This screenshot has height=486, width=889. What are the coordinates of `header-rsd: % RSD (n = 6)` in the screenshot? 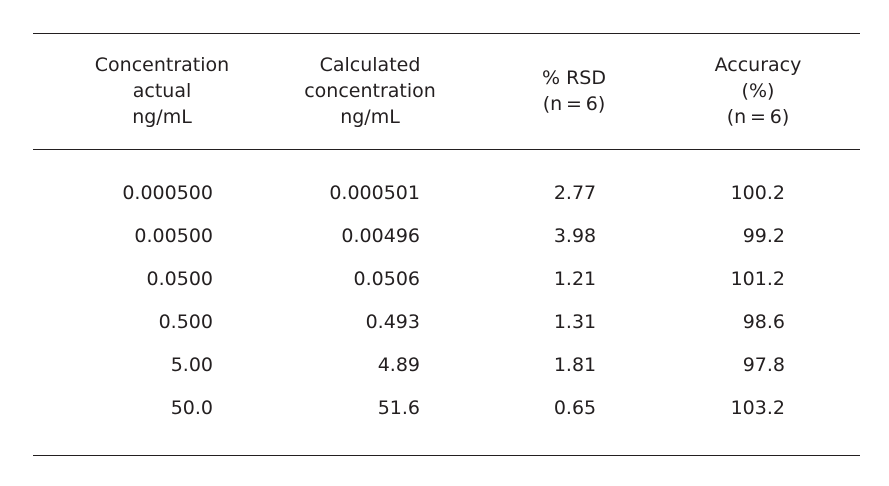 It's located at (574, 91).